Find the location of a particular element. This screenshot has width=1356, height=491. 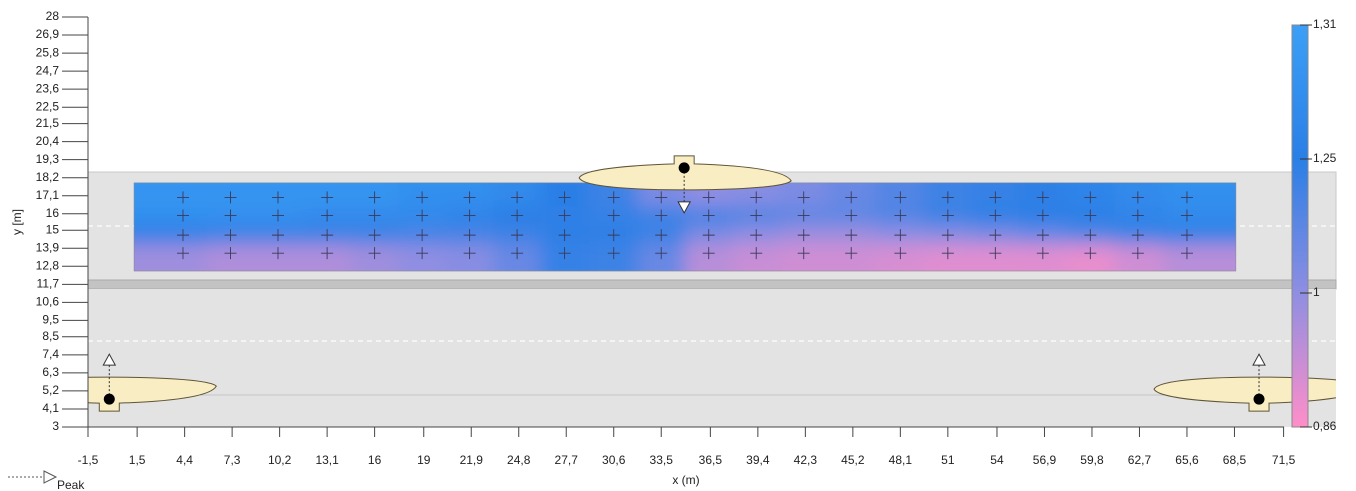

y-axis-label: y [m] is located at coordinates (17, 222).